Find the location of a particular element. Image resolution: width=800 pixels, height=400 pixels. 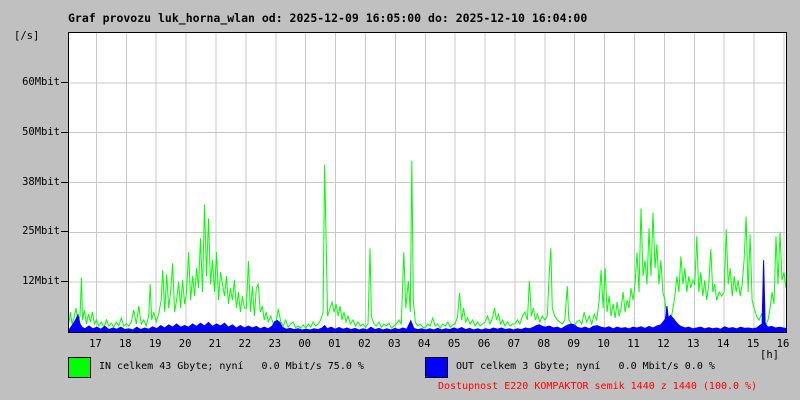

y-tick-label: 38Mbit is located at coordinates (41, 181).